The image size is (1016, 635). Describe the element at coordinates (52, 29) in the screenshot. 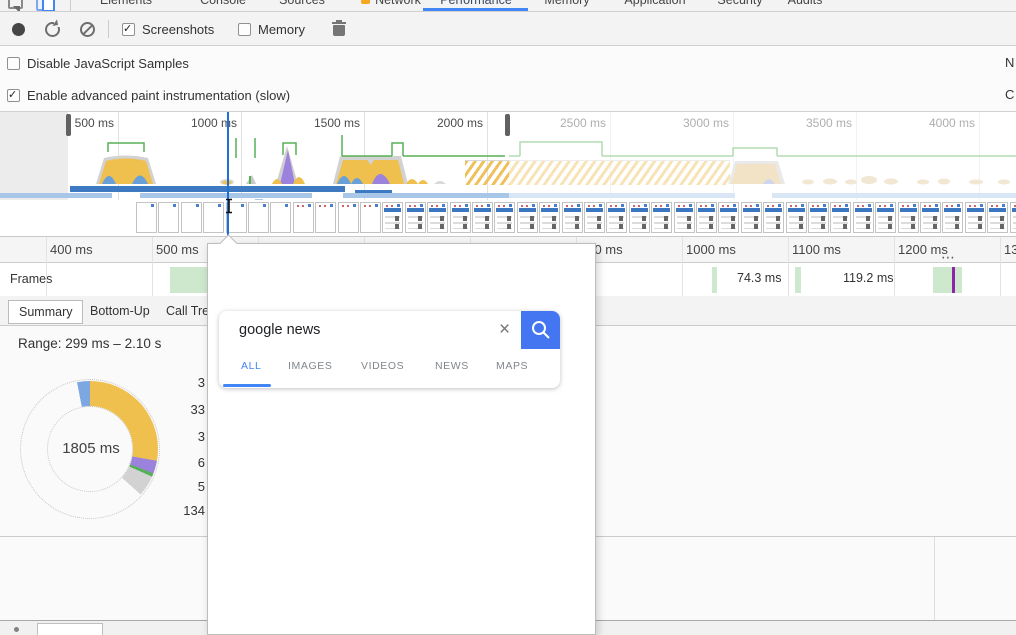

I see `reload-and-profile-button` at that location.